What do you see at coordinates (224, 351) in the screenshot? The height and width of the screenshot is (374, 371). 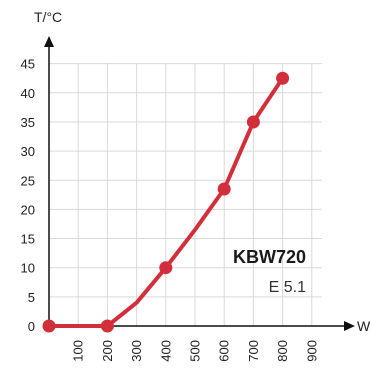 I see `x-tick-label: 600` at bounding box center [224, 351].